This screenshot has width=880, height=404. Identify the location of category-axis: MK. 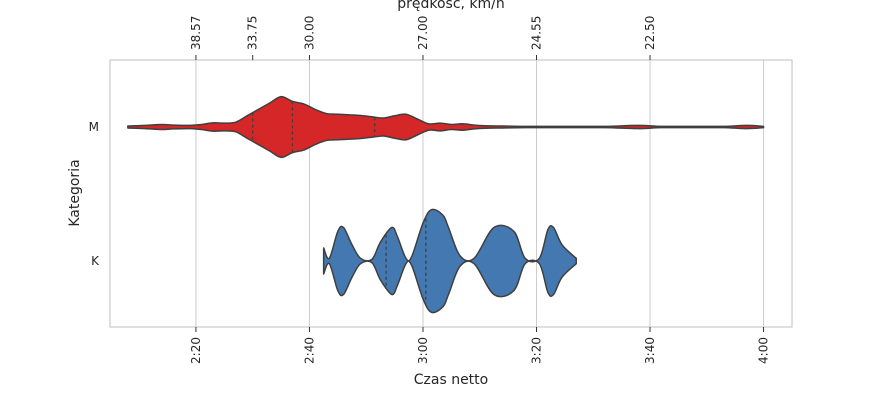
(94, 194).